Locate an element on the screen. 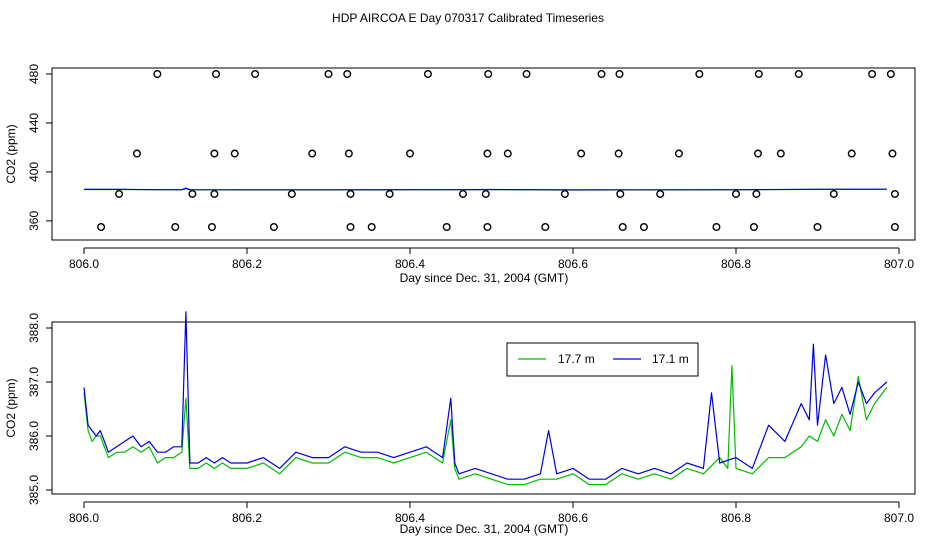 This screenshot has height=540, width=936. legend-label-17-1m: 17.1 m is located at coordinates (670, 359).